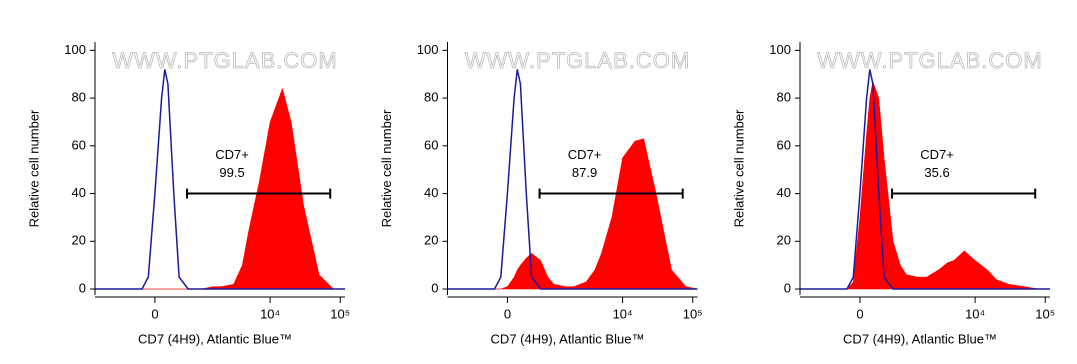 This screenshot has height=364, width=1077. Describe the element at coordinates (231, 172) in the screenshot. I see `gate-value: 99.5` at that location.